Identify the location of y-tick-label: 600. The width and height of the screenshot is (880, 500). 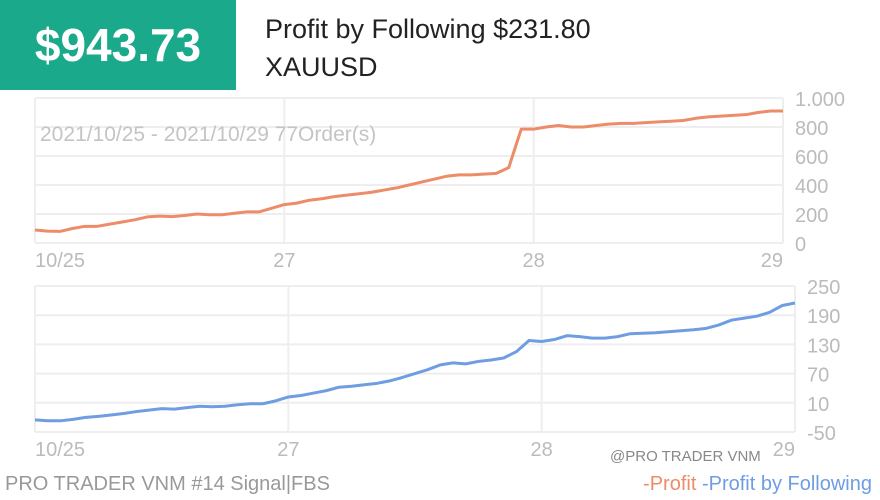
(811, 158).